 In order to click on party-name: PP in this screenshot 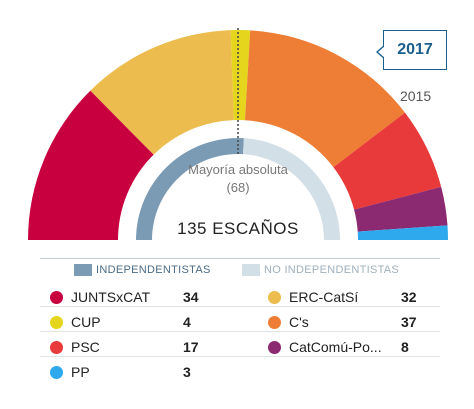, I will do `click(80, 372)`.